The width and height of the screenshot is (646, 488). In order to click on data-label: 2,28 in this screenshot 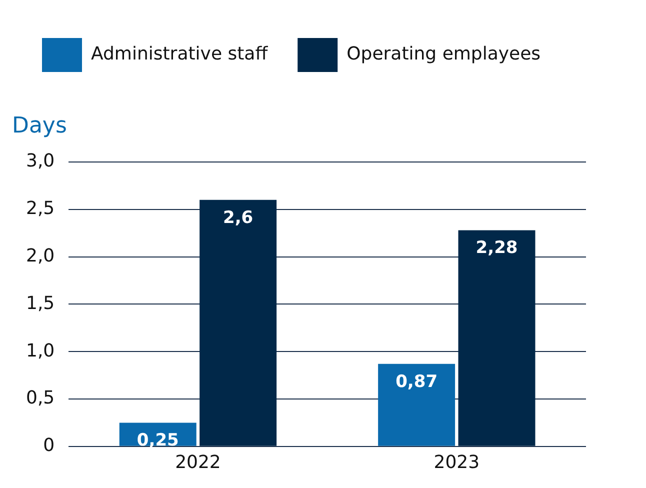, I will do `click(497, 248)`.